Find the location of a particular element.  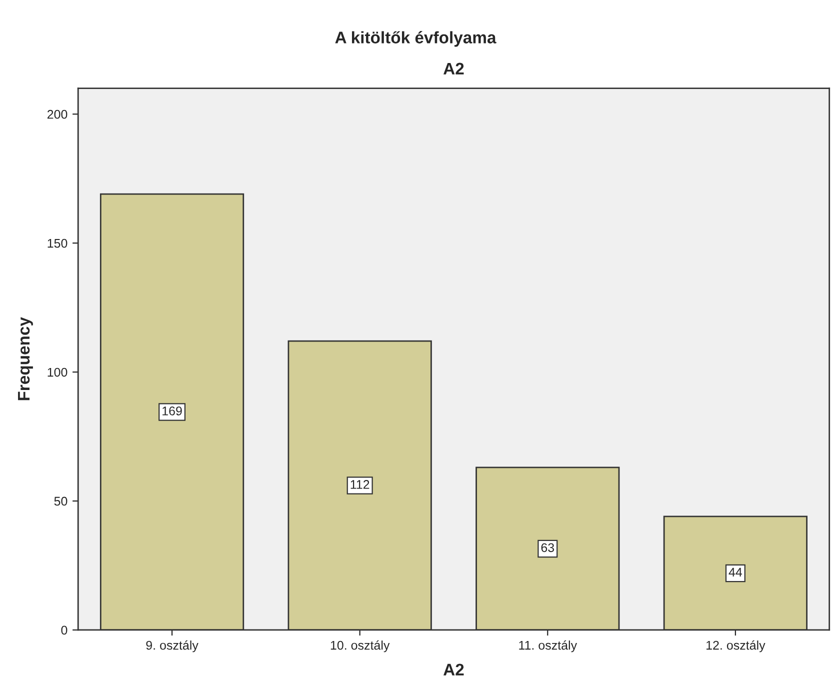

y-tick-label: 100 is located at coordinates (58, 372).